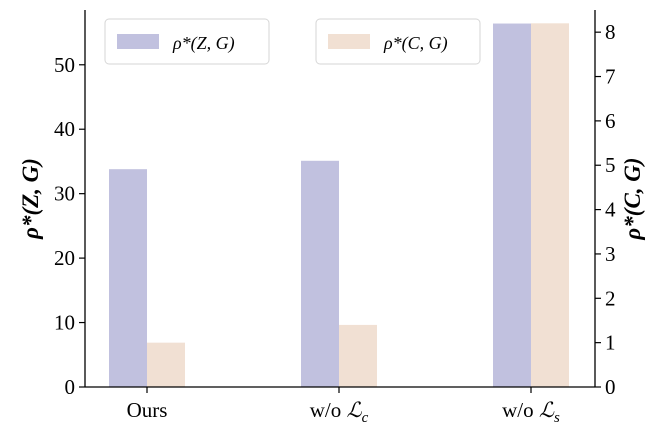  Describe the element at coordinates (531, 412) in the screenshot. I see `x-tick-label: w/o ℒs` at that location.